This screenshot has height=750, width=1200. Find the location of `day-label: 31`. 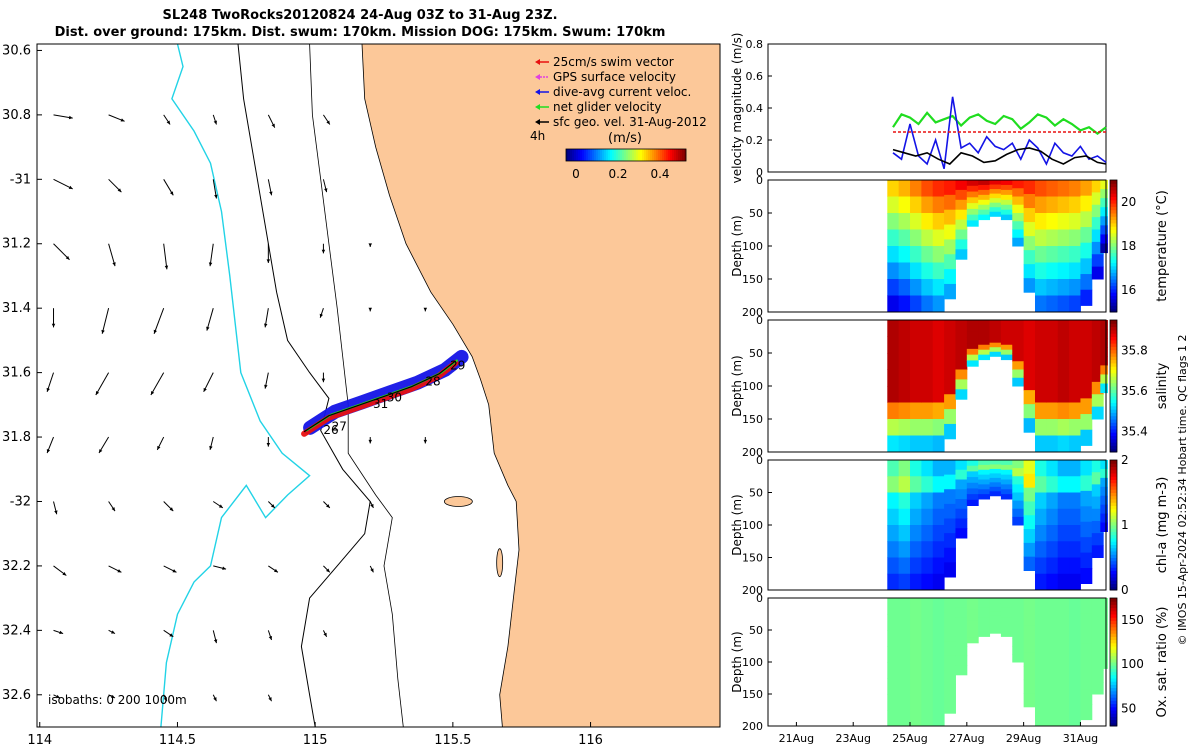

day-label: 31 is located at coordinates (380, 404).